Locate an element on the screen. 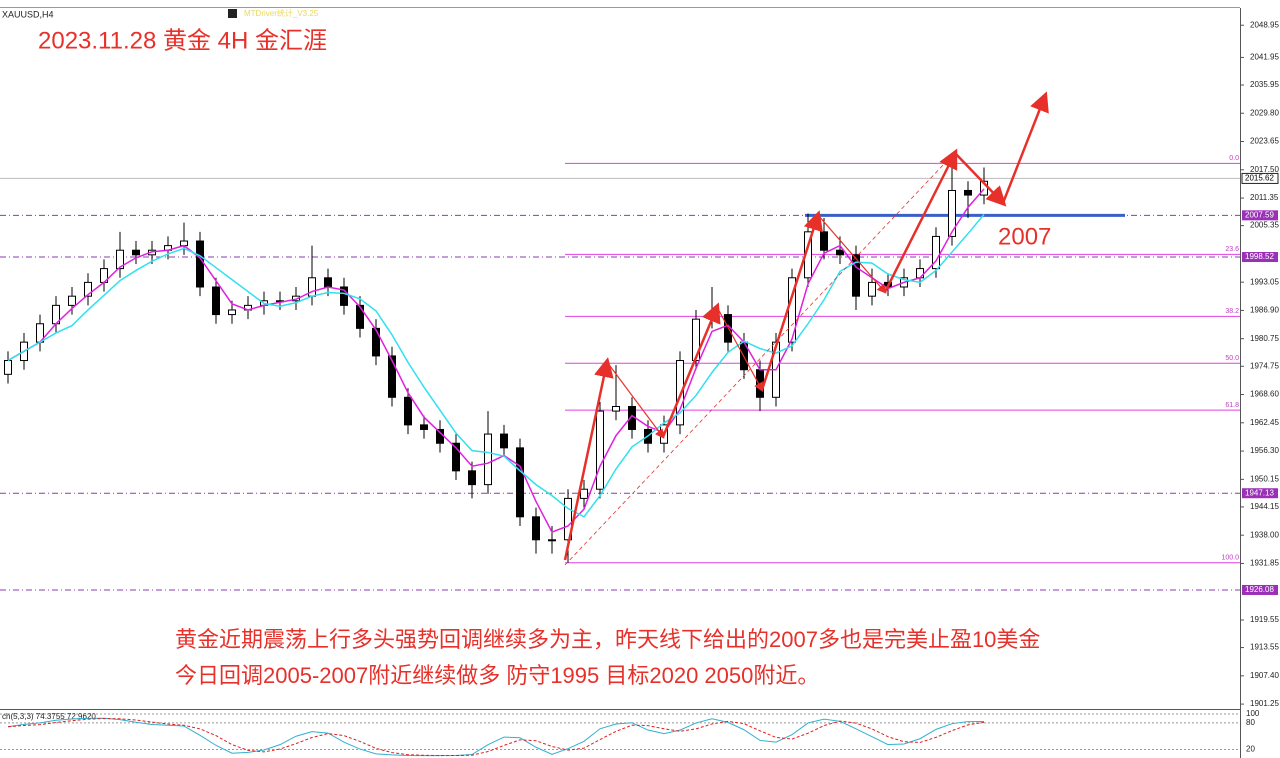 The width and height of the screenshot is (1280, 758). price-tag-label: 2007.59 is located at coordinates (1259, 214).